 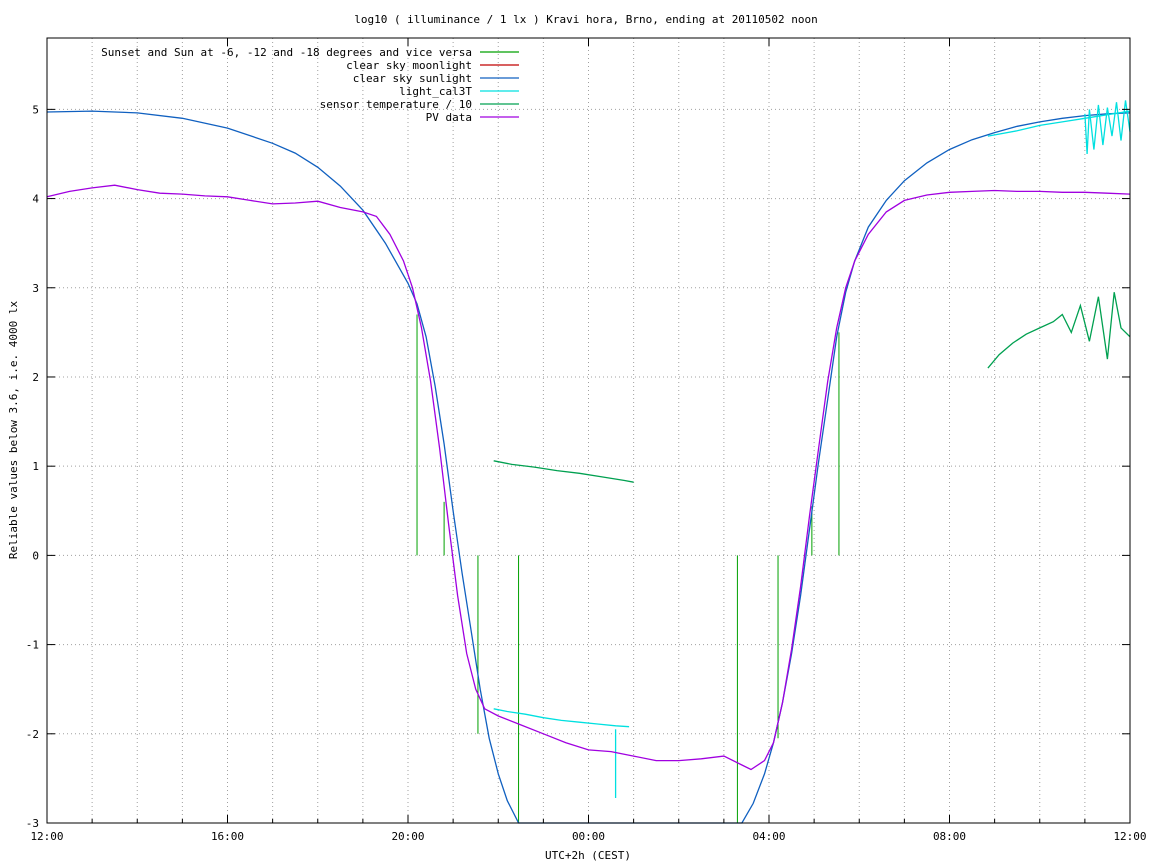 What do you see at coordinates (588, 855) in the screenshot?
I see `x-axis-label: UTC+2h (CEST)` at bounding box center [588, 855].